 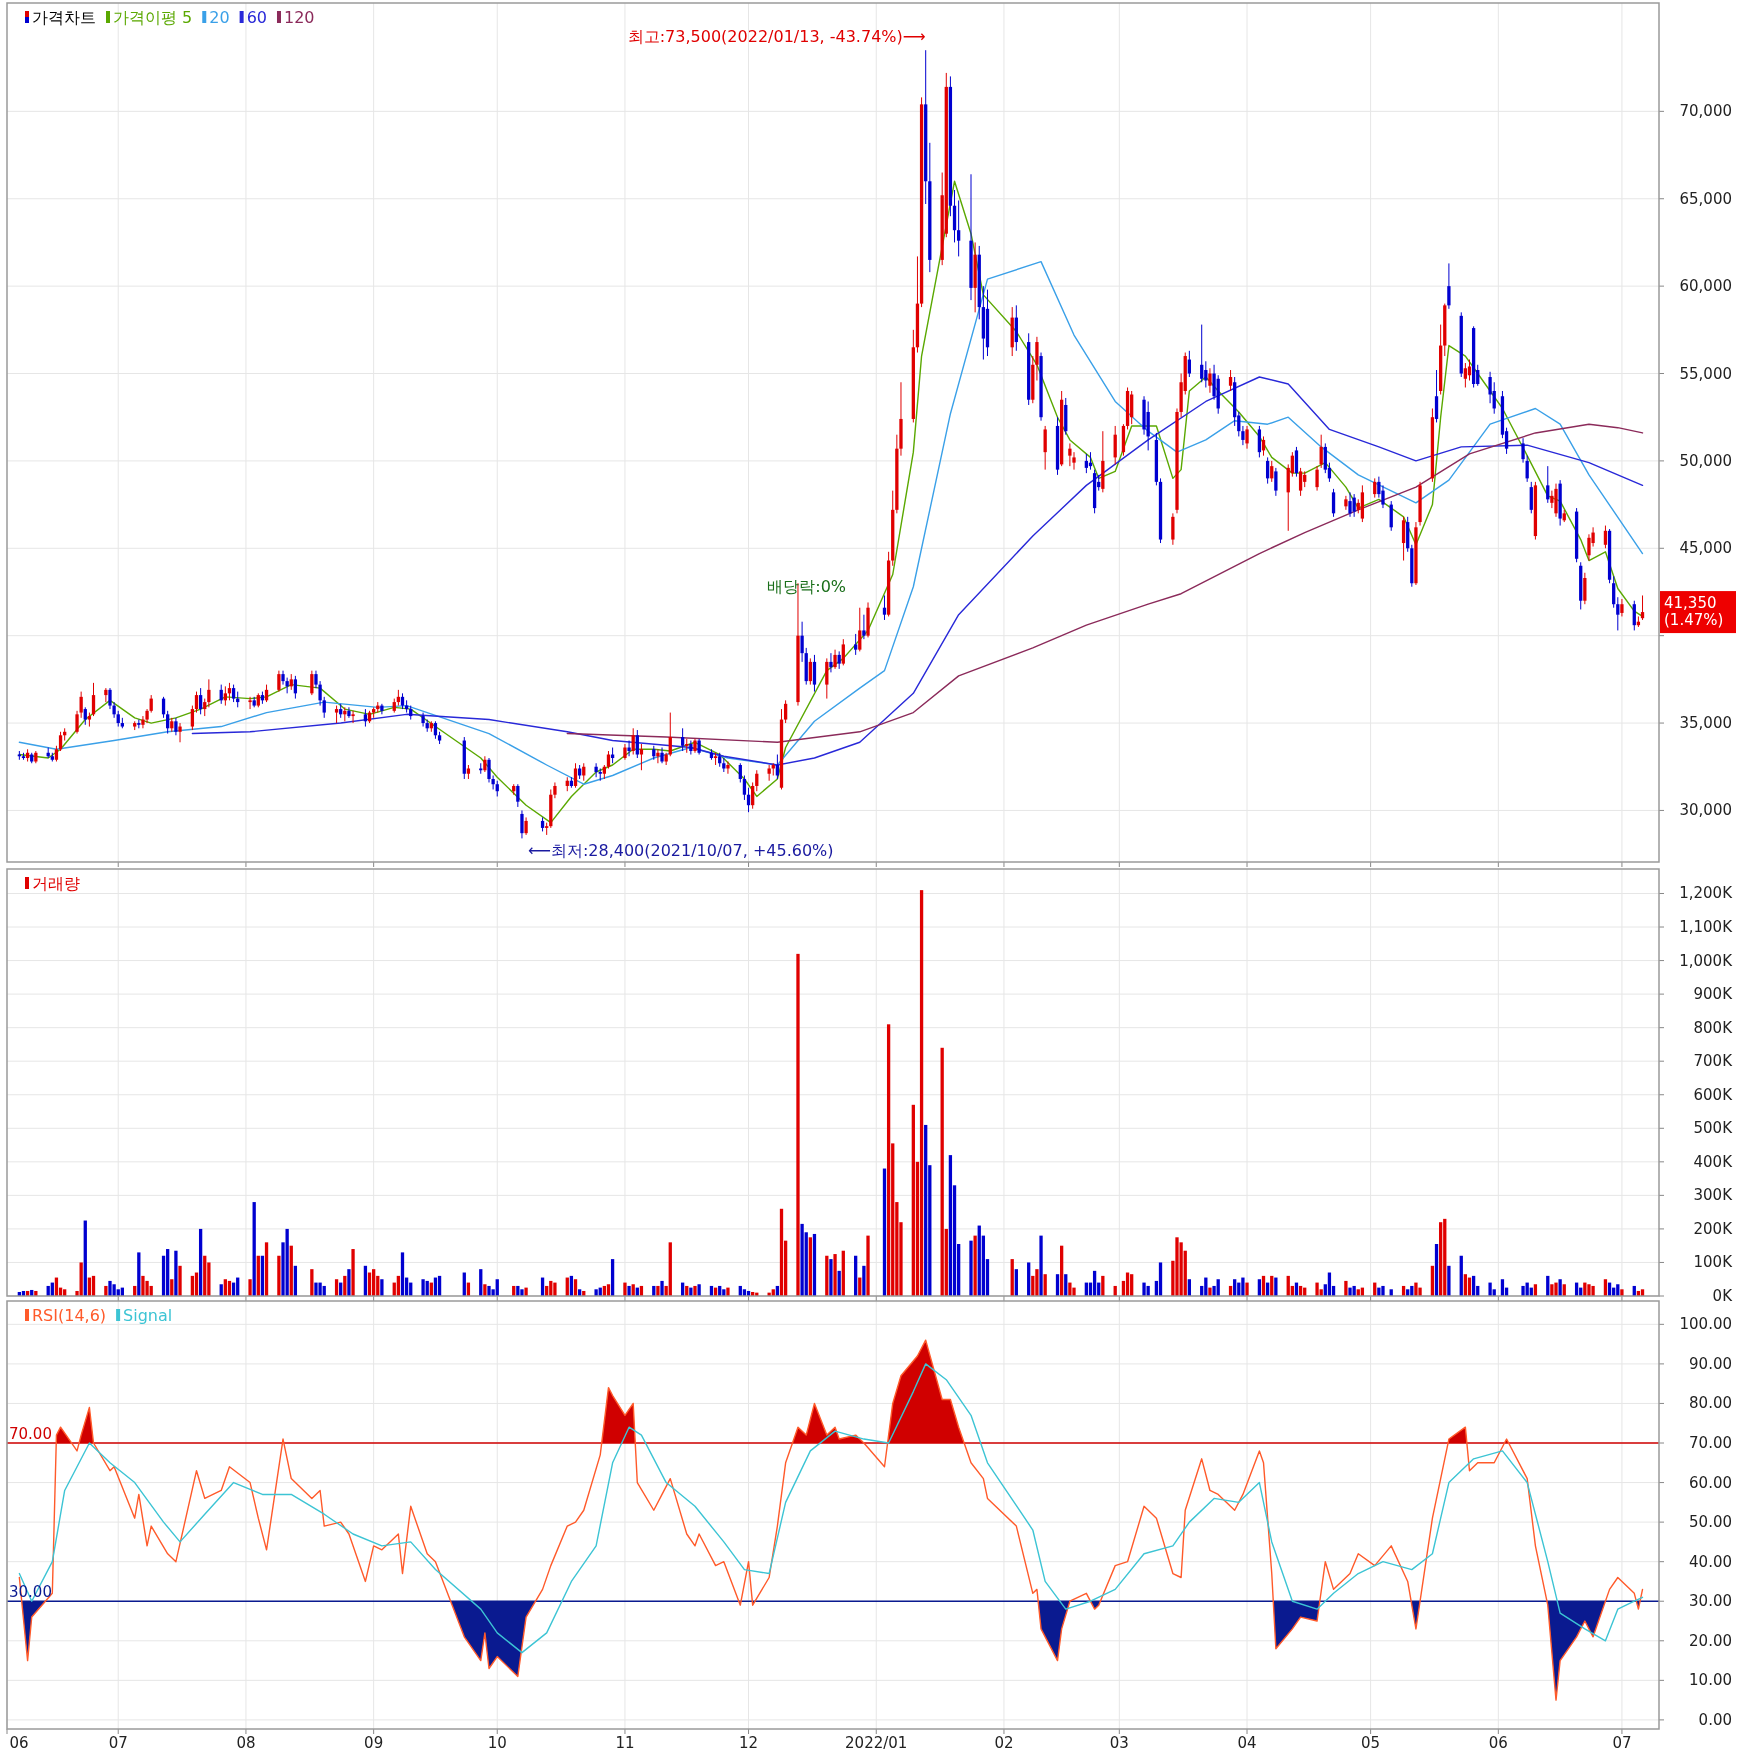 I want to click on legend-label: 120, so click(x=299, y=17).